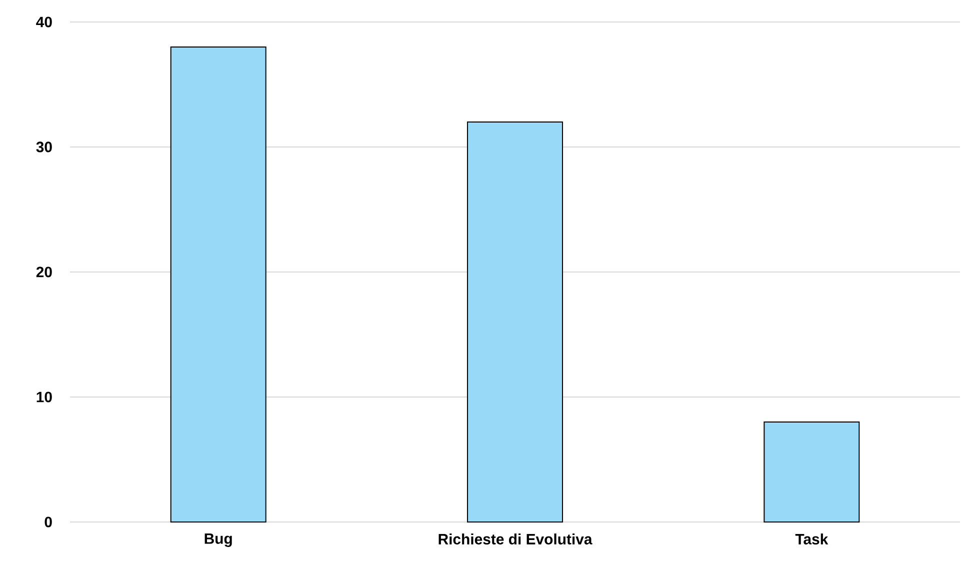 The image size is (964, 577). I want to click on y-tick-label: 30, so click(44, 147).